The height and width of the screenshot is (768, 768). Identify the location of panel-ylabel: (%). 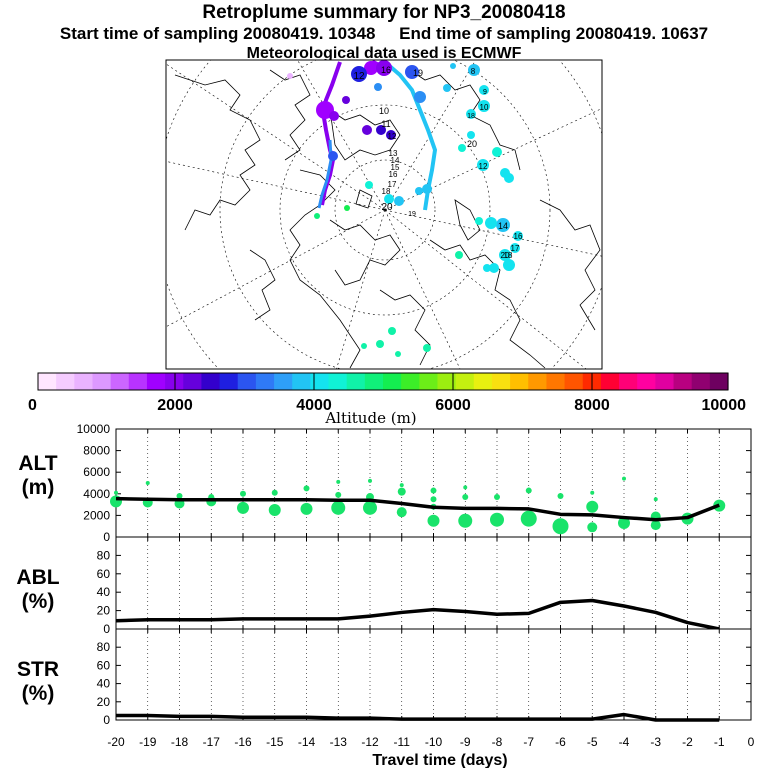
(38, 601).